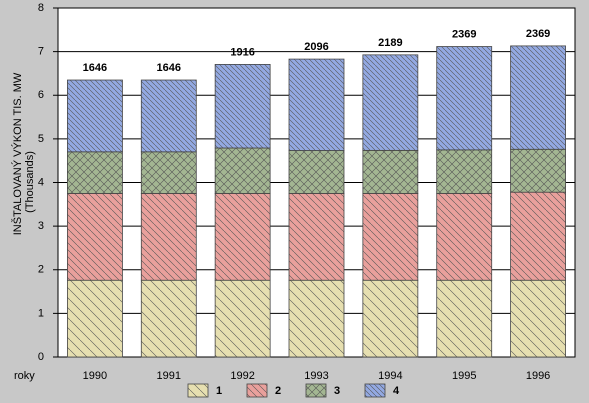 The height and width of the screenshot is (403, 589). I want to click on y-axis-label: INŠTALOVANÝ VÝKON TIS. MW, so click(17, 153).